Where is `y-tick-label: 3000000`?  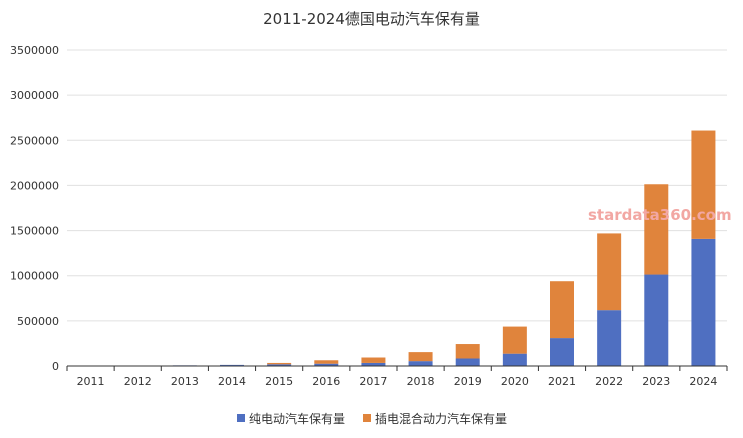 y-tick-label: 3000000 is located at coordinates (34, 95).